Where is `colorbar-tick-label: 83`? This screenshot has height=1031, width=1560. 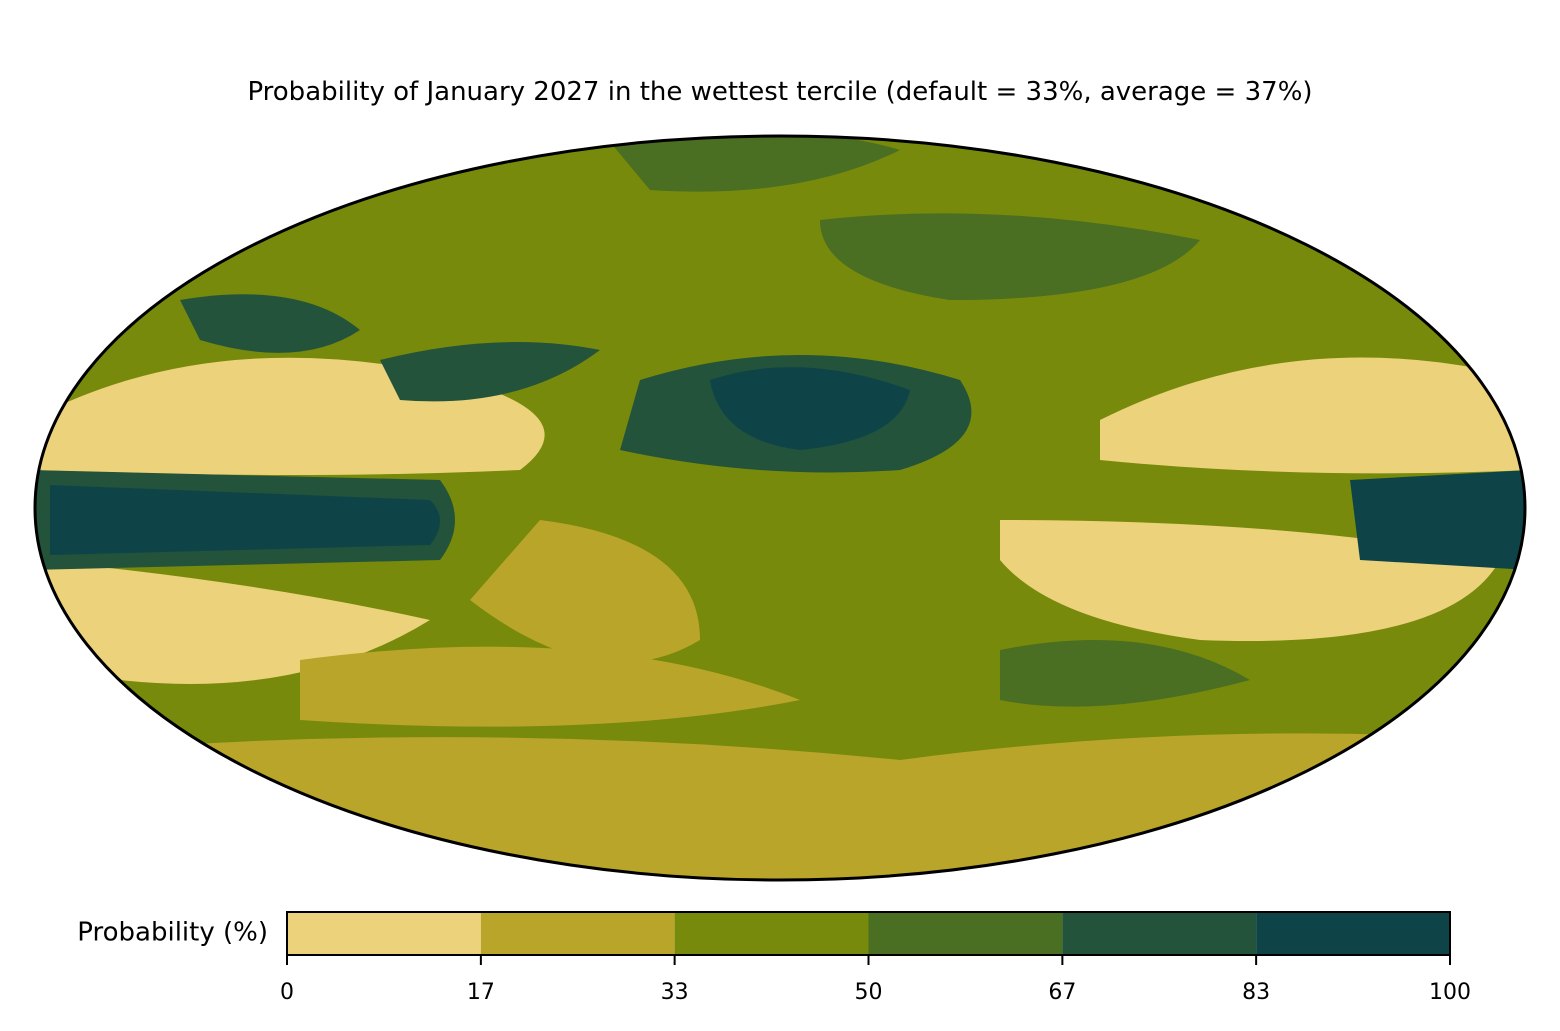 colorbar-tick-label: 83 is located at coordinates (1256, 992).